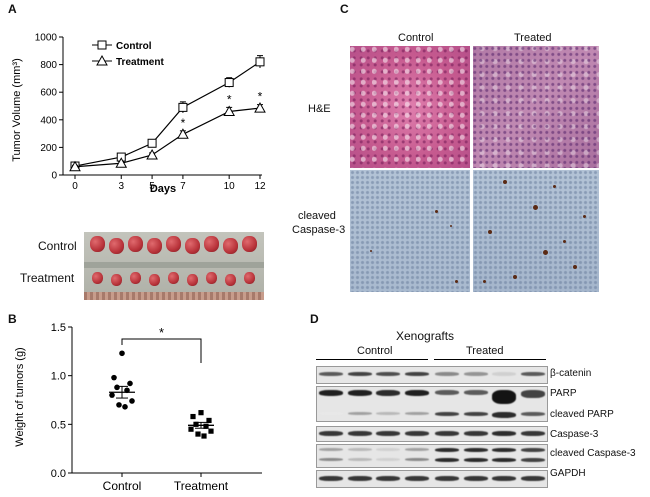 The image size is (650, 497). What do you see at coordinates (58, 377) in the screenshot?
I see `weight-y-tick-label: 1.0` at bounding box center [58, 377].